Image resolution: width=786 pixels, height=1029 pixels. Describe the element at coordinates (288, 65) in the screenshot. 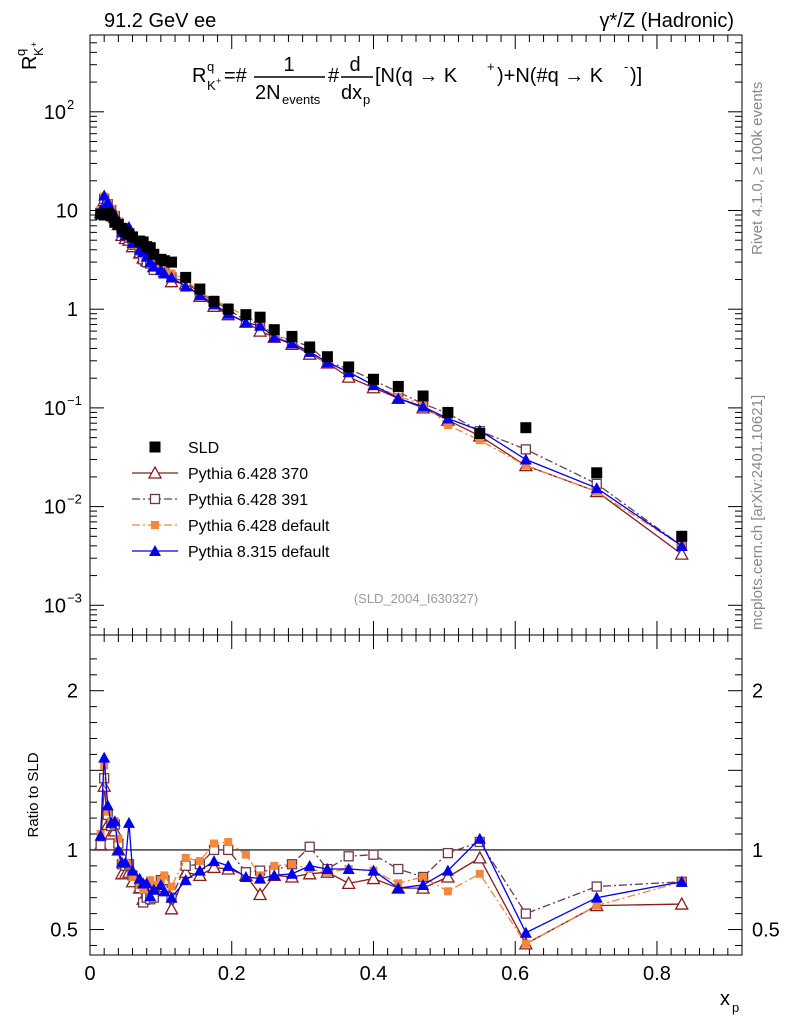

I see `formula-frac1-num: 1` at that location.